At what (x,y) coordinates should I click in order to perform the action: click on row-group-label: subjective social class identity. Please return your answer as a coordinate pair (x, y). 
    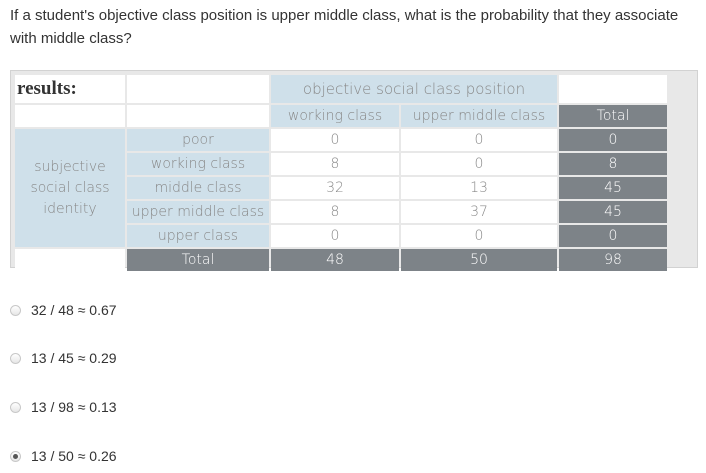
    Looking at the image, I should click on (70, 188).